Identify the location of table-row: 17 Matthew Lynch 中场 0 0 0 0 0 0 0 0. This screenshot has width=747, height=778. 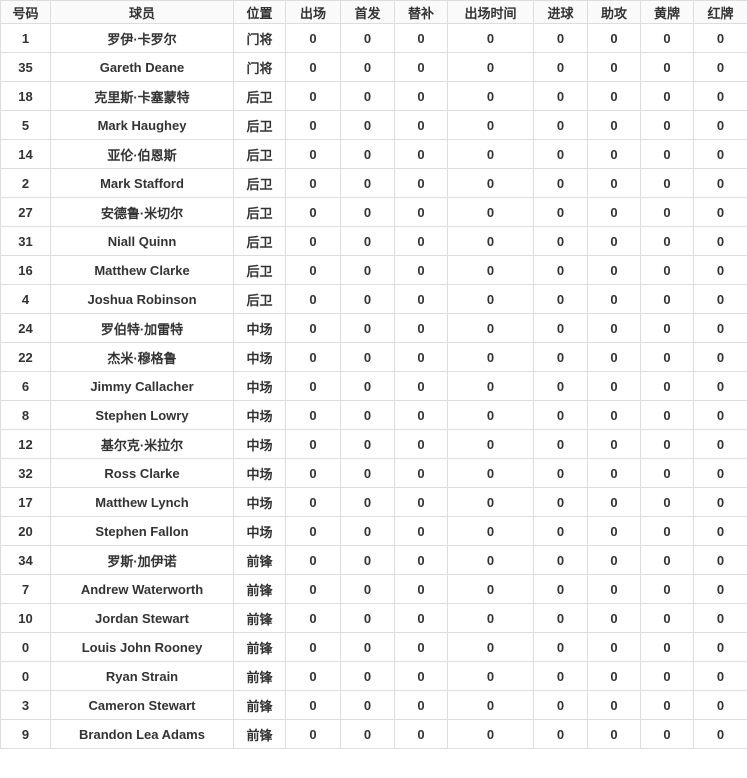
(373, 502).